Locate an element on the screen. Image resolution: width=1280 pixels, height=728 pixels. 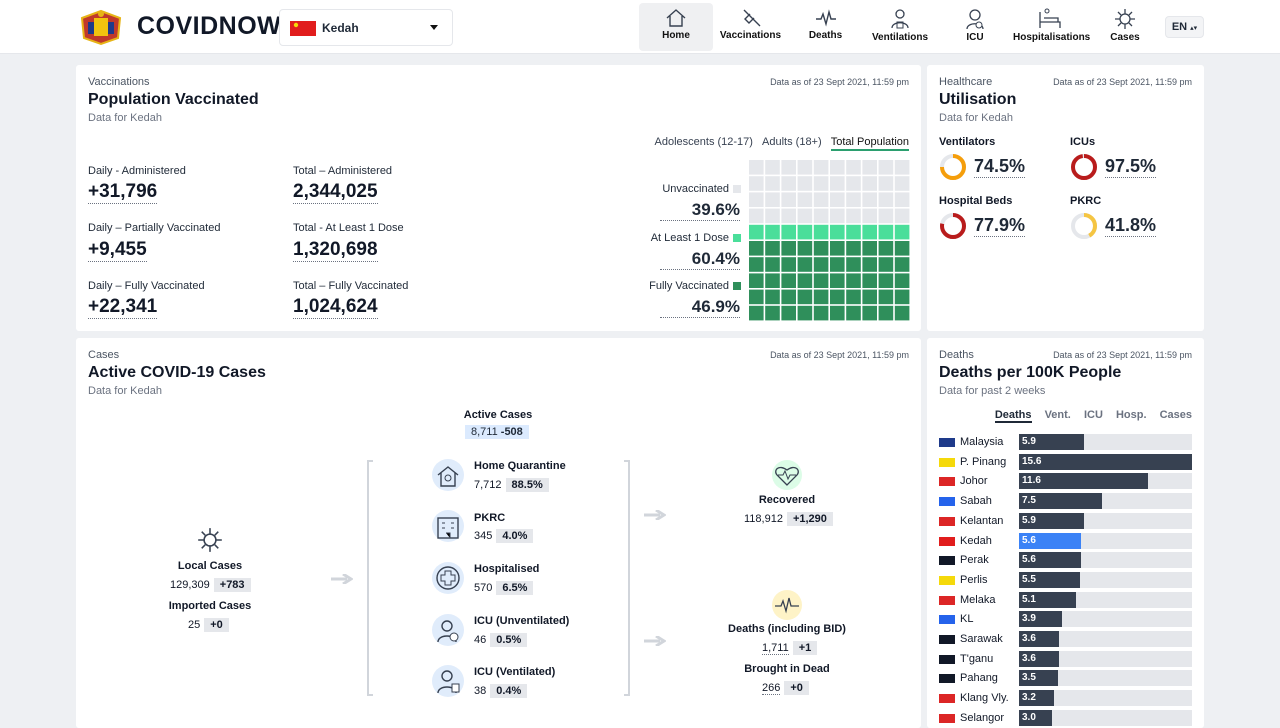
deaths-row: Pahang 3.5 is located at coordinates (1065, 678).